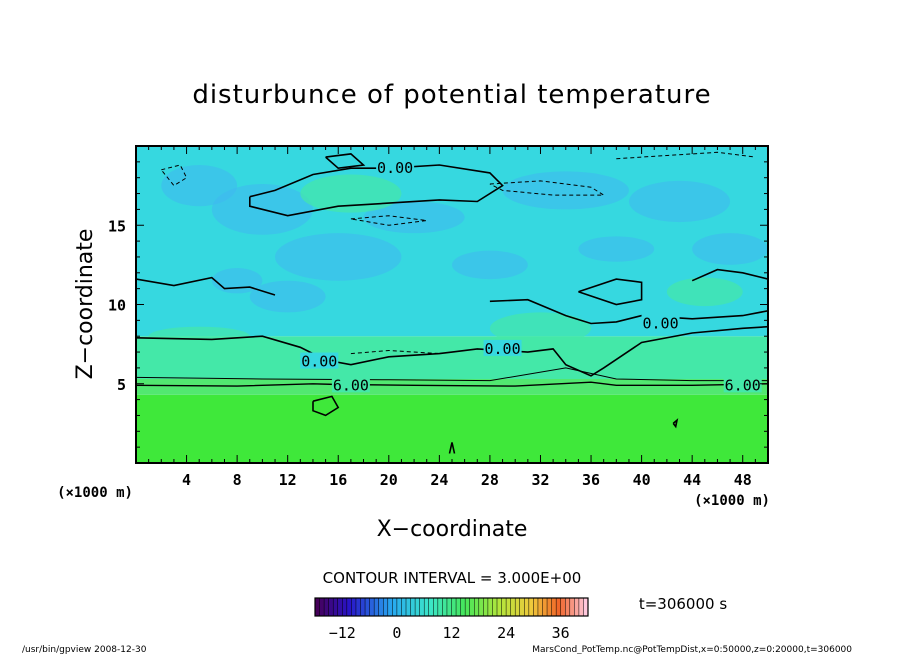 This screenshot has width=904, height=654. I want to click on colorbar-tick-label: 24, so click(506, 633).